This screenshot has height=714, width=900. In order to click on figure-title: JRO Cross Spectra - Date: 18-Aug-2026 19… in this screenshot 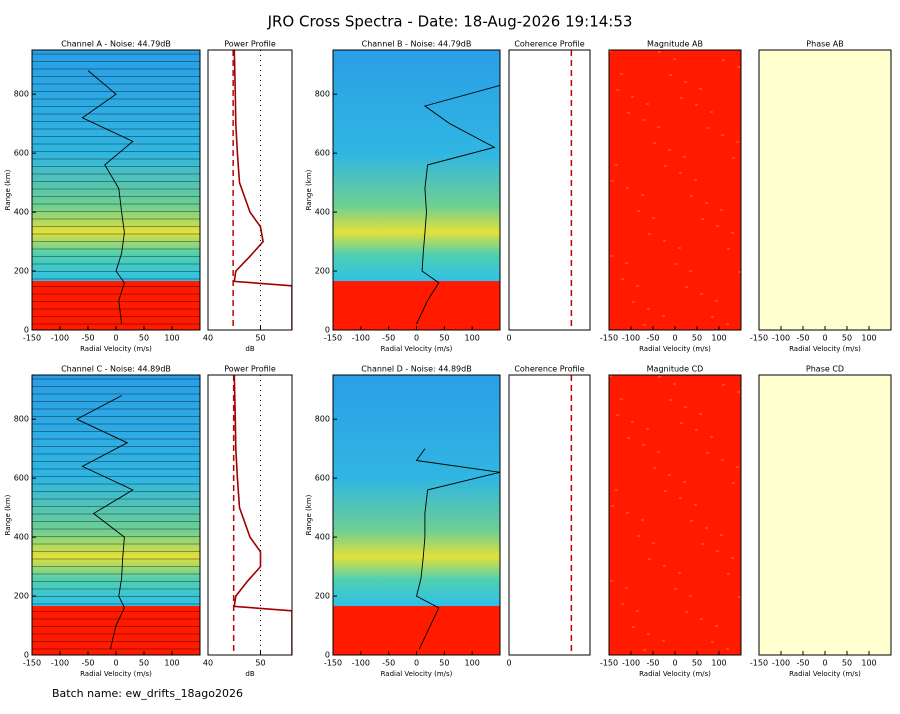, I will do `click(450, 22)`.